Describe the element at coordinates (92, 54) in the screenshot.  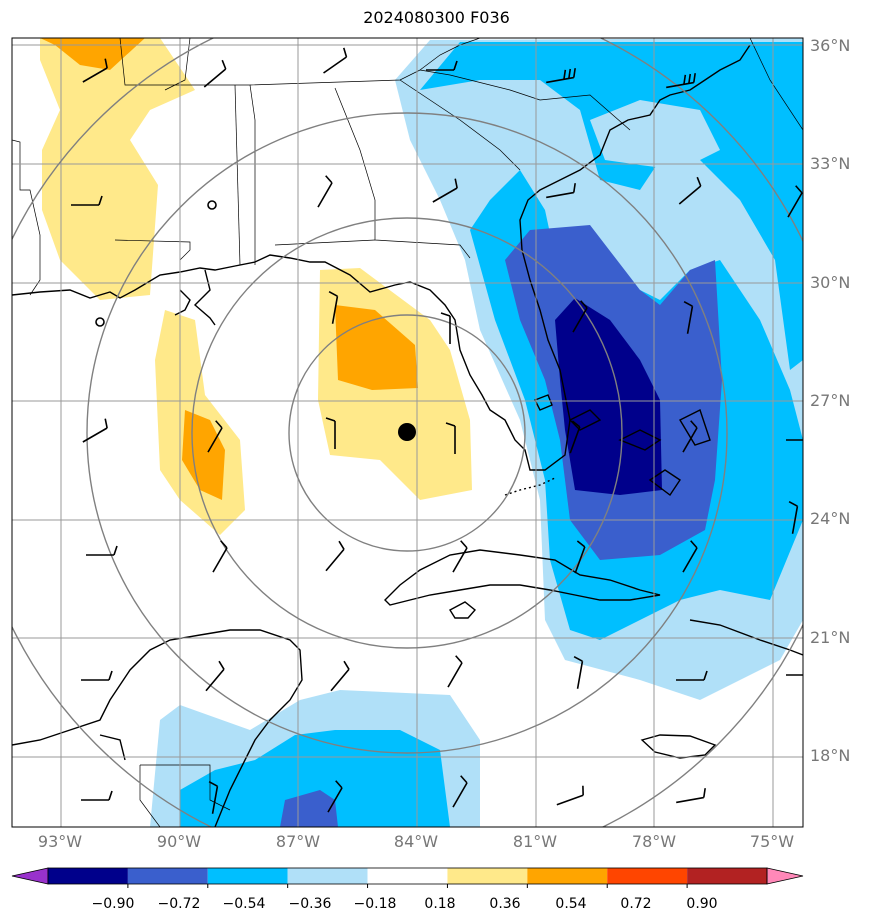
I see `strong-positive-anomaly-region` at that location.